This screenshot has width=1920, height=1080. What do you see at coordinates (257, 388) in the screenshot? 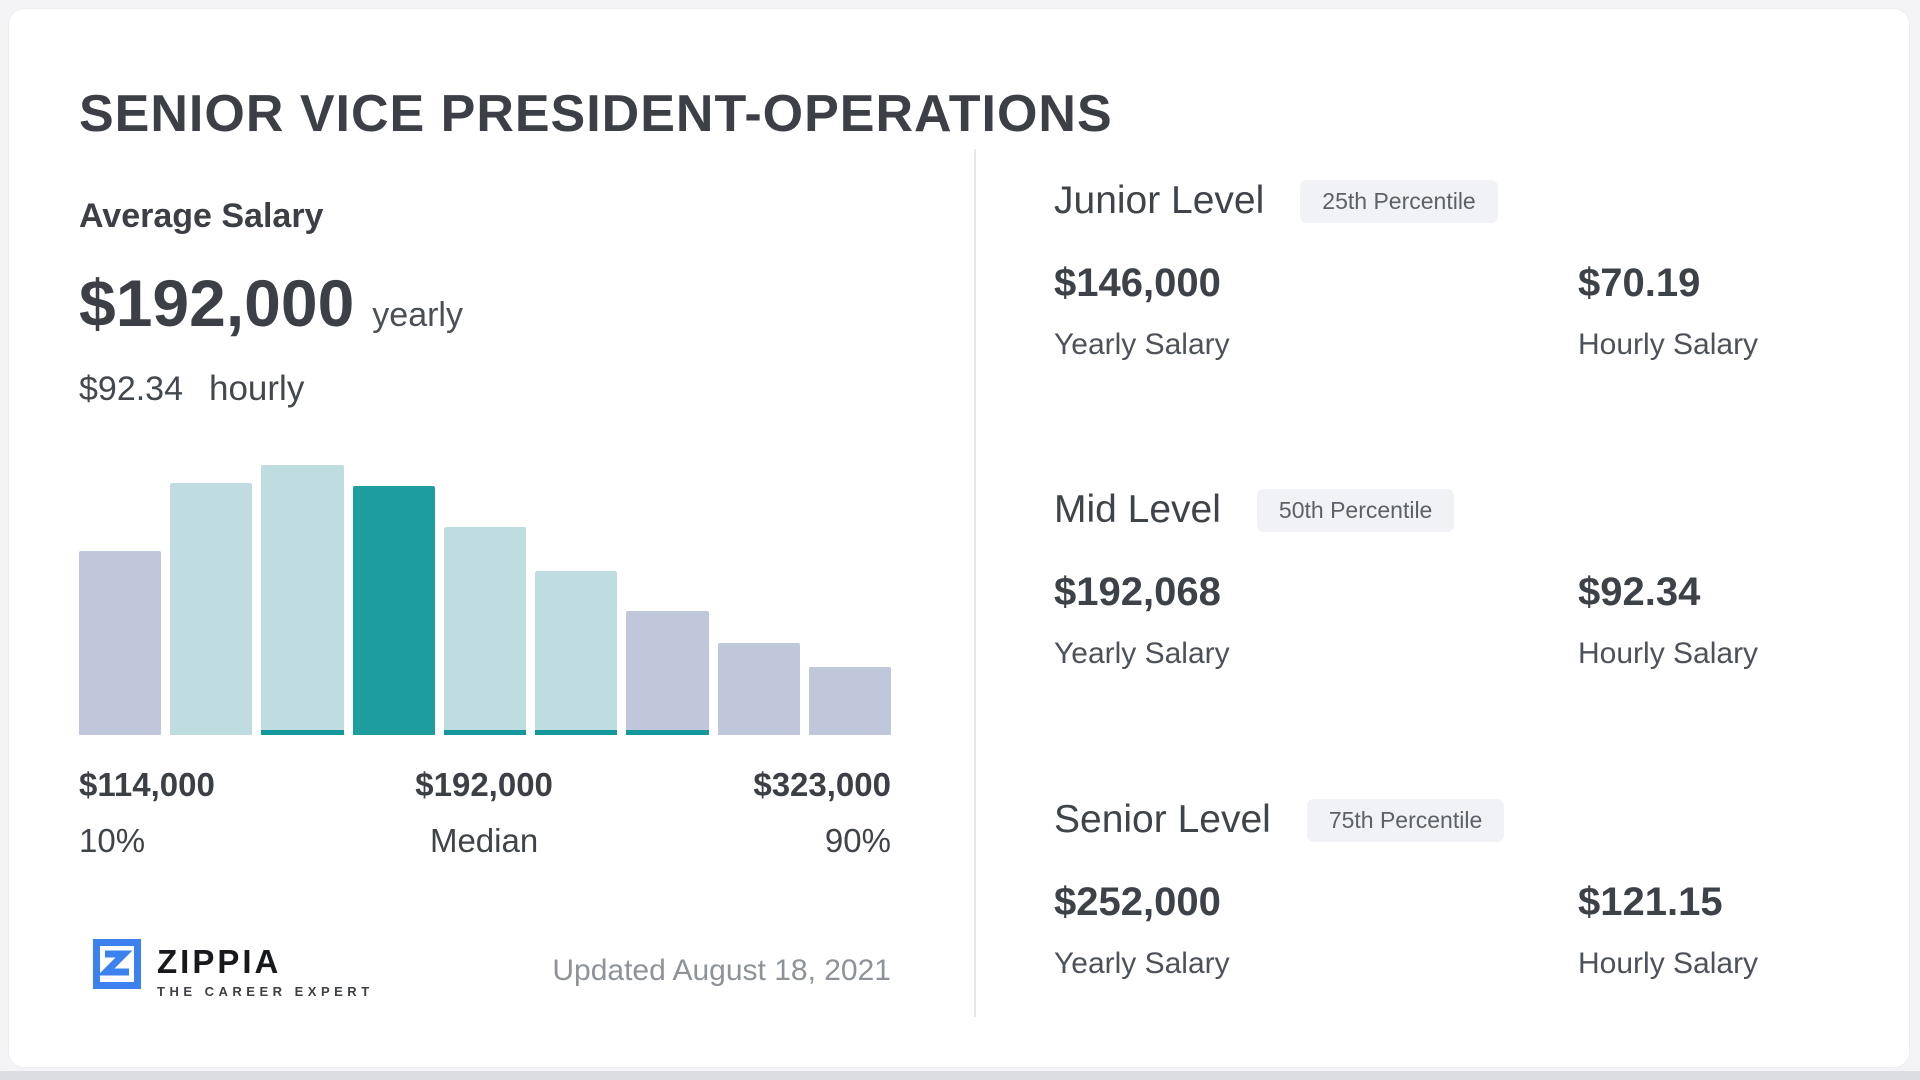
I see `average-hourly-unit: hourly` at bounding box center [257, 388].